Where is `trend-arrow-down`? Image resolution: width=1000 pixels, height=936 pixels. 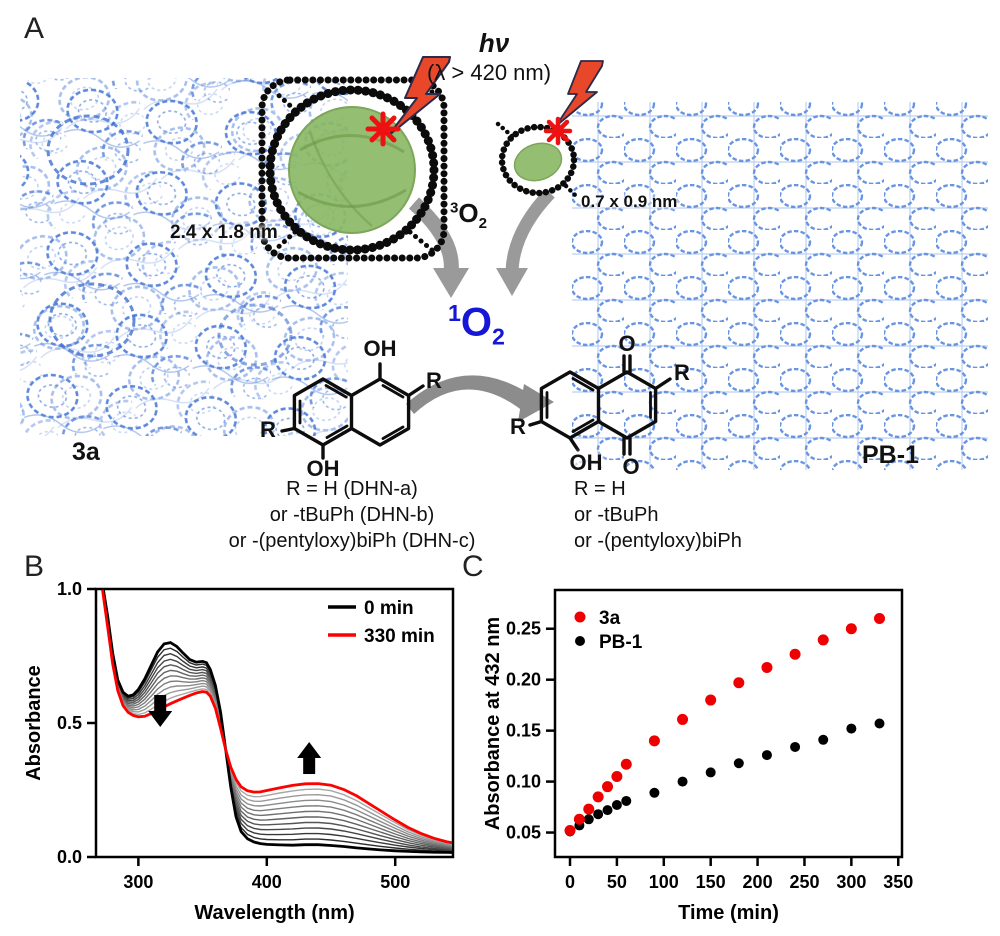
trend-arrow-down is located at coordinates (160, 719).